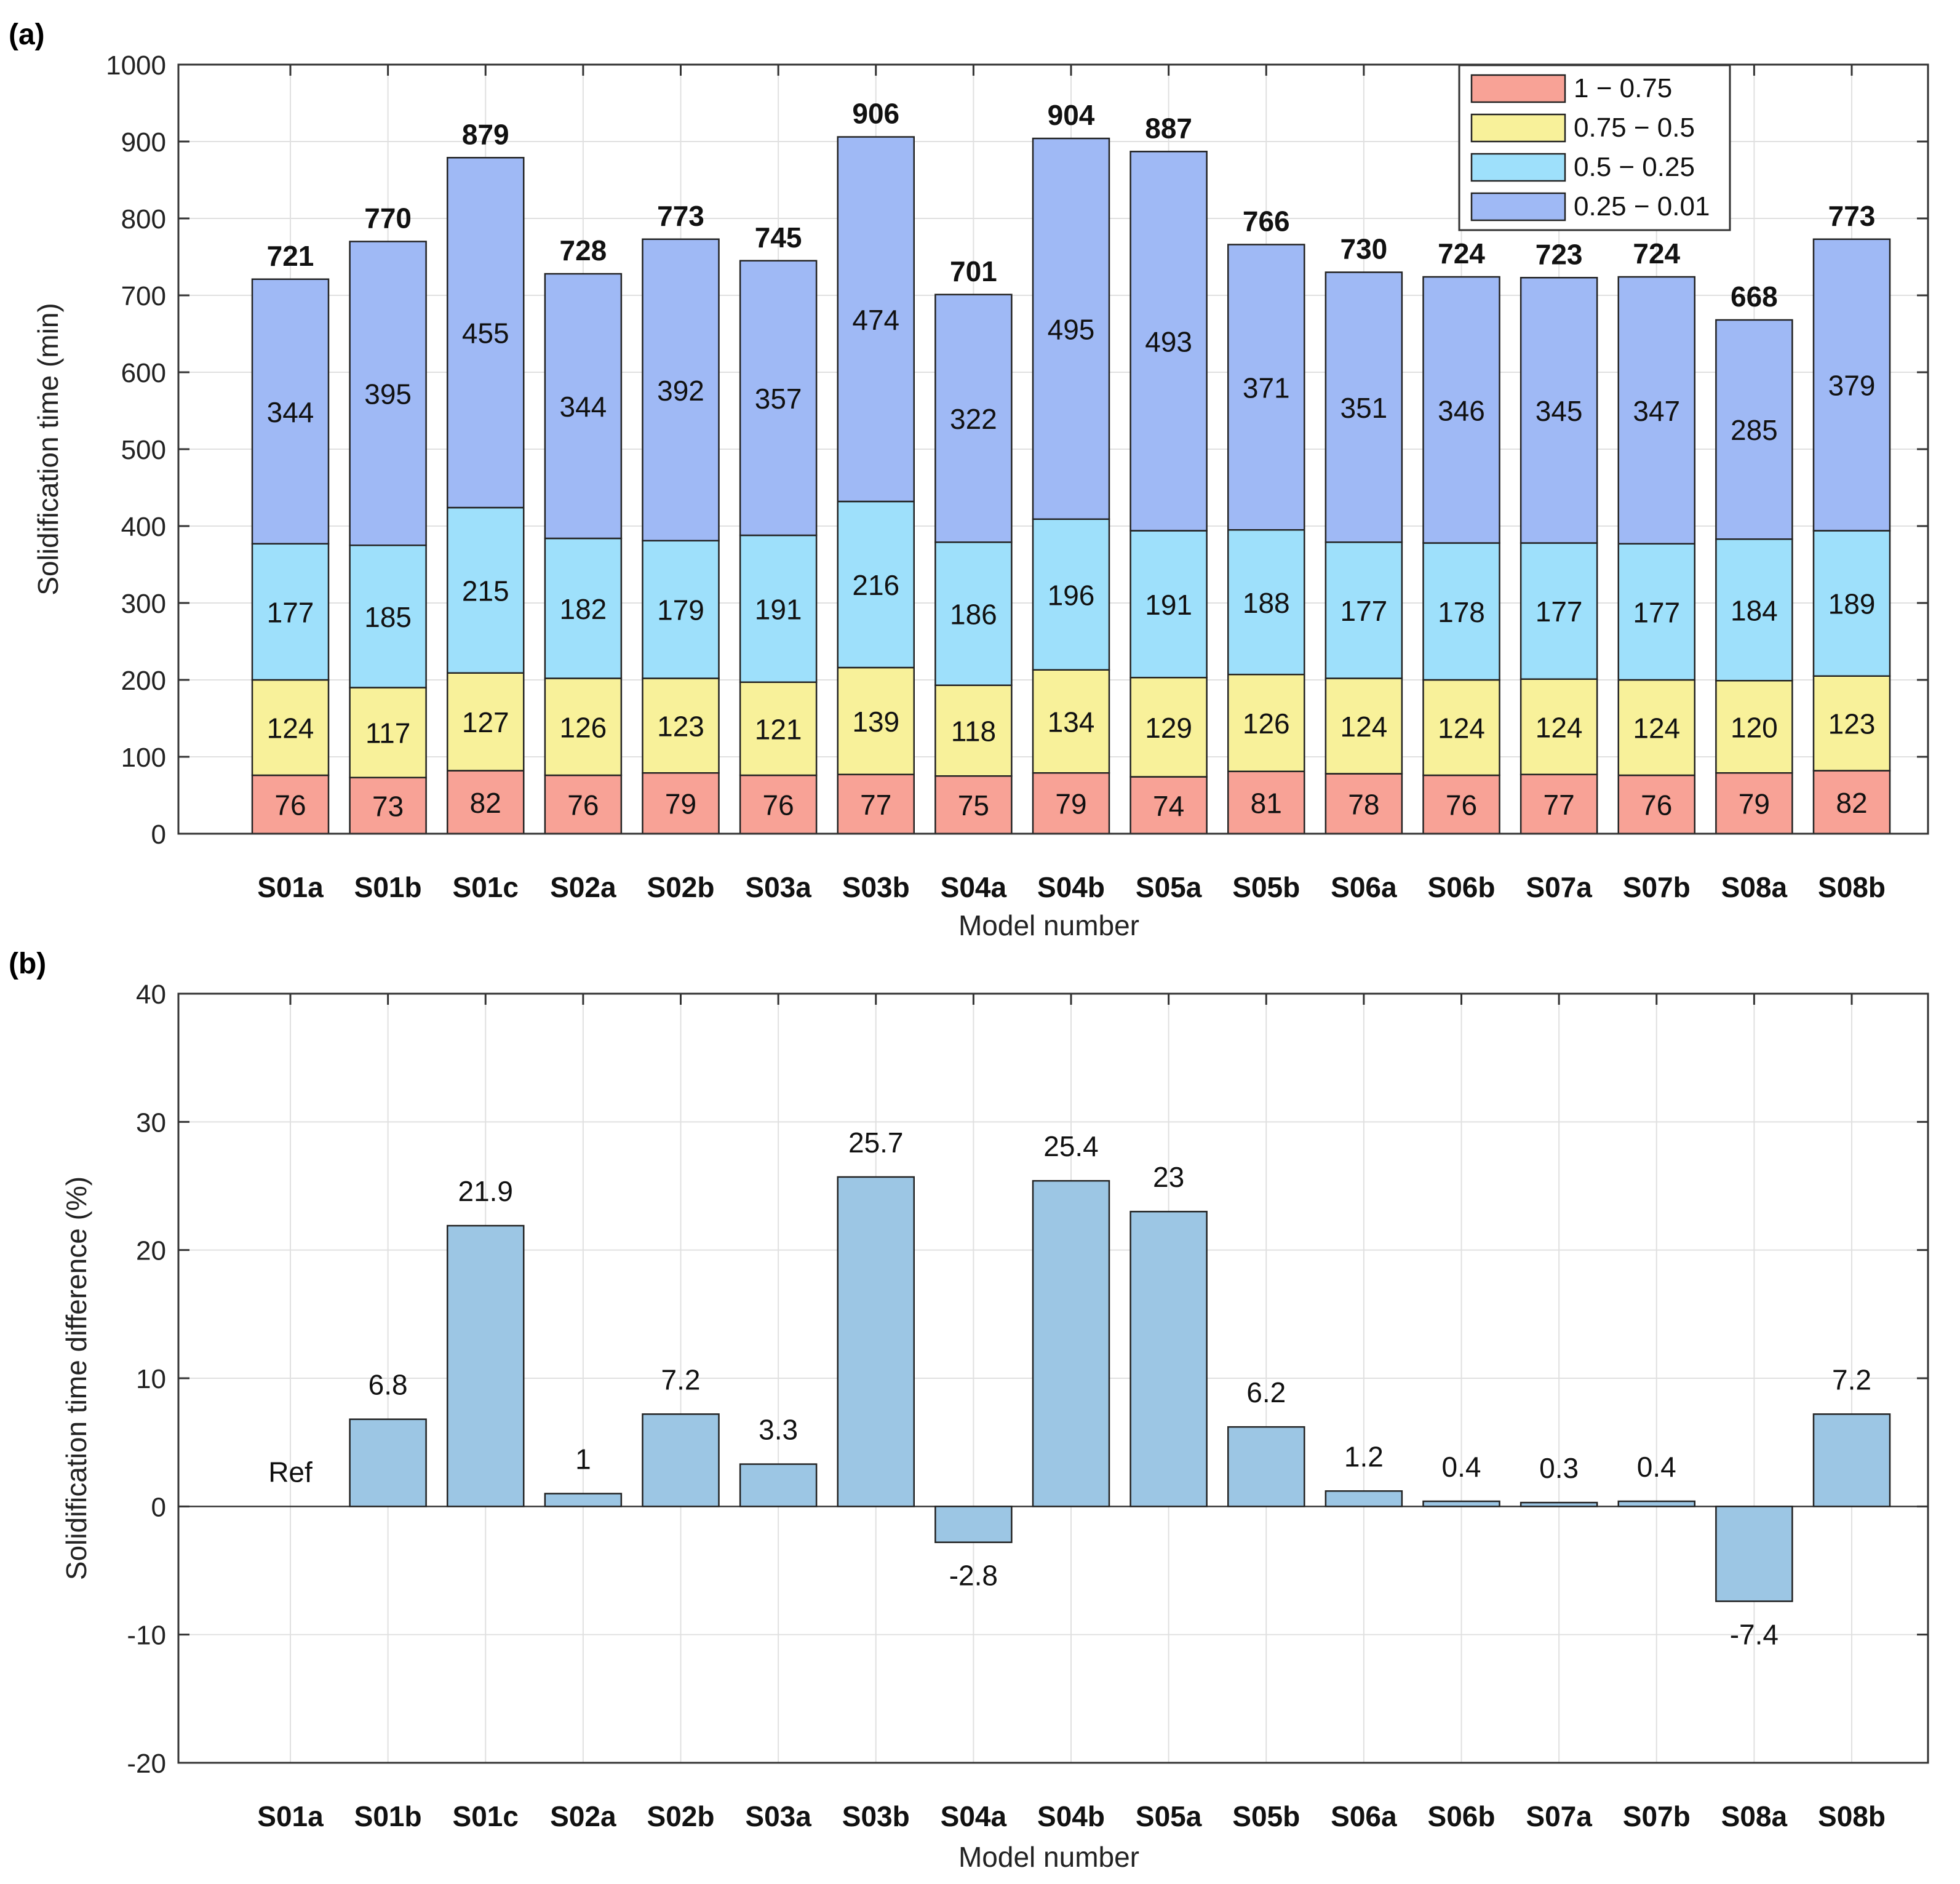 The width and height of the screenshot is (1960, 1884). I want to click on difference-value-label: 25.4, so click(1071, 1146).